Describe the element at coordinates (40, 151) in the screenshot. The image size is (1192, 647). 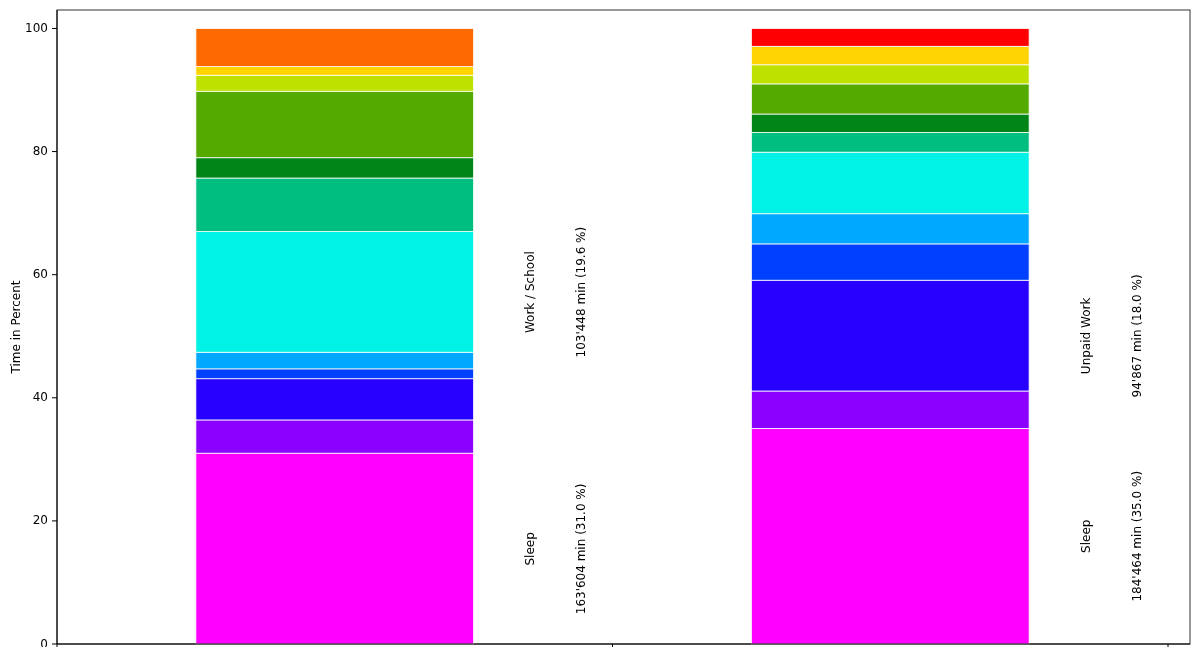
I see `y-tick-label: 80` at that location.